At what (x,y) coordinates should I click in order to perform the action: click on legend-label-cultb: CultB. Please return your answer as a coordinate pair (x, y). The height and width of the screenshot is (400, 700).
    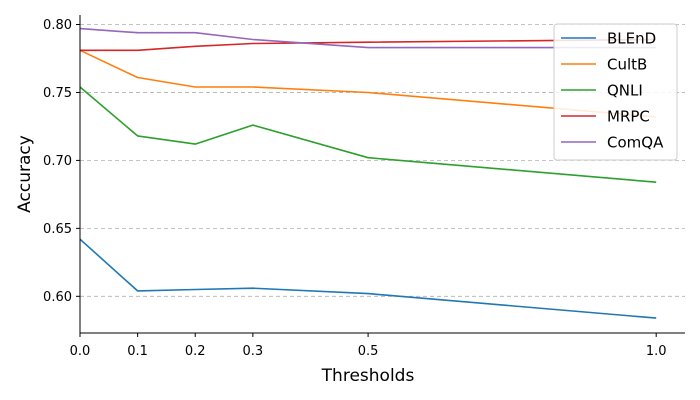
    Looking at the image, I should click on (627, 65).